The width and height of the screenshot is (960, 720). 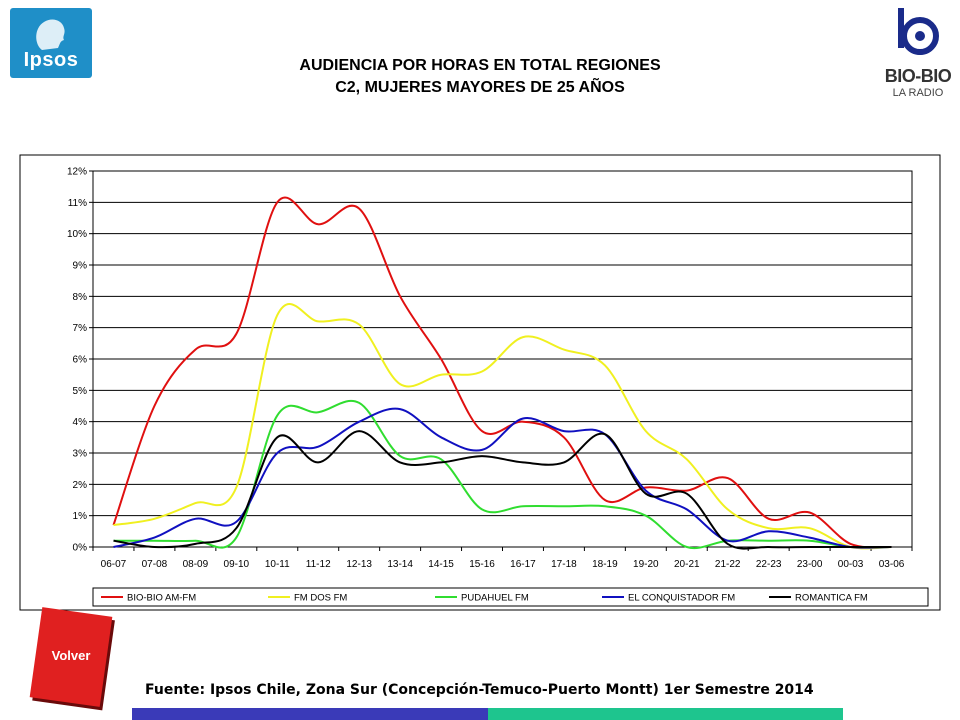 I want to click on y-tick-label: 11%, so click(x=77, y=203).